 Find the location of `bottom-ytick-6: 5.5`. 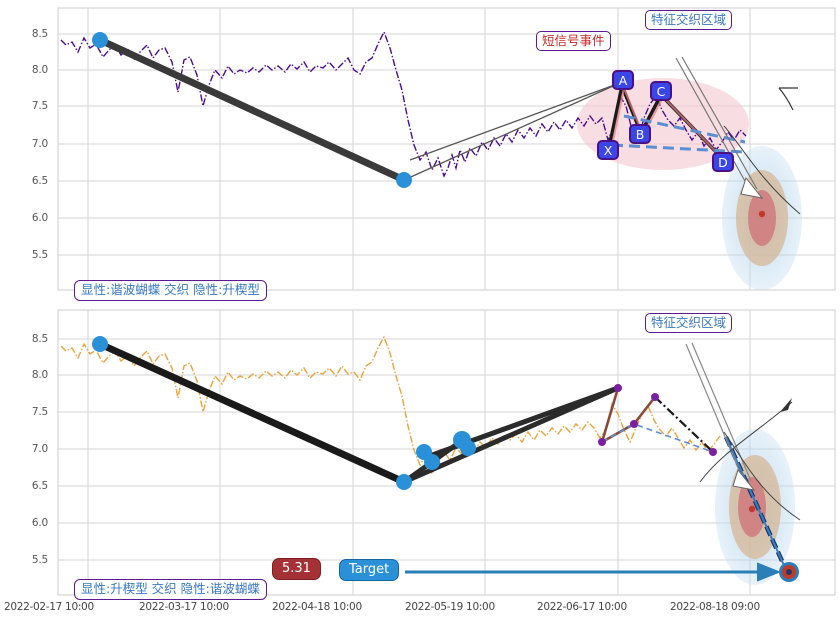

bottom-ytick-6: 5.5 is located at coordinates (39, 560).